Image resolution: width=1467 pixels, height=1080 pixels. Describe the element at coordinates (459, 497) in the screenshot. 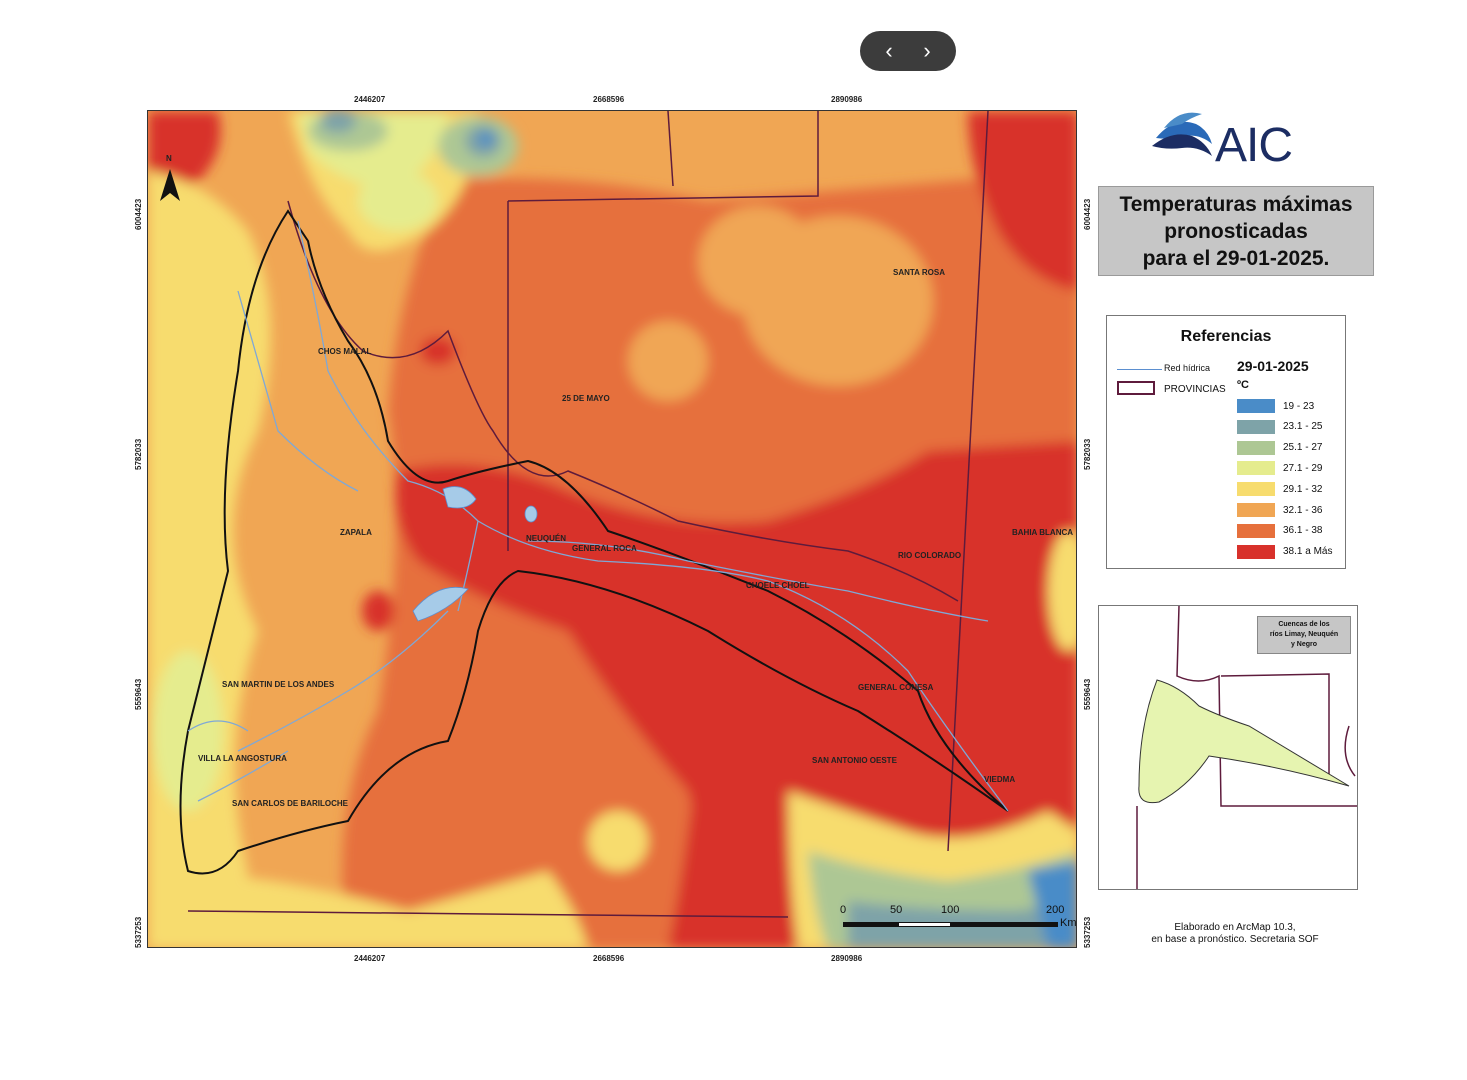

I see `lake-pellegrini` at that location.